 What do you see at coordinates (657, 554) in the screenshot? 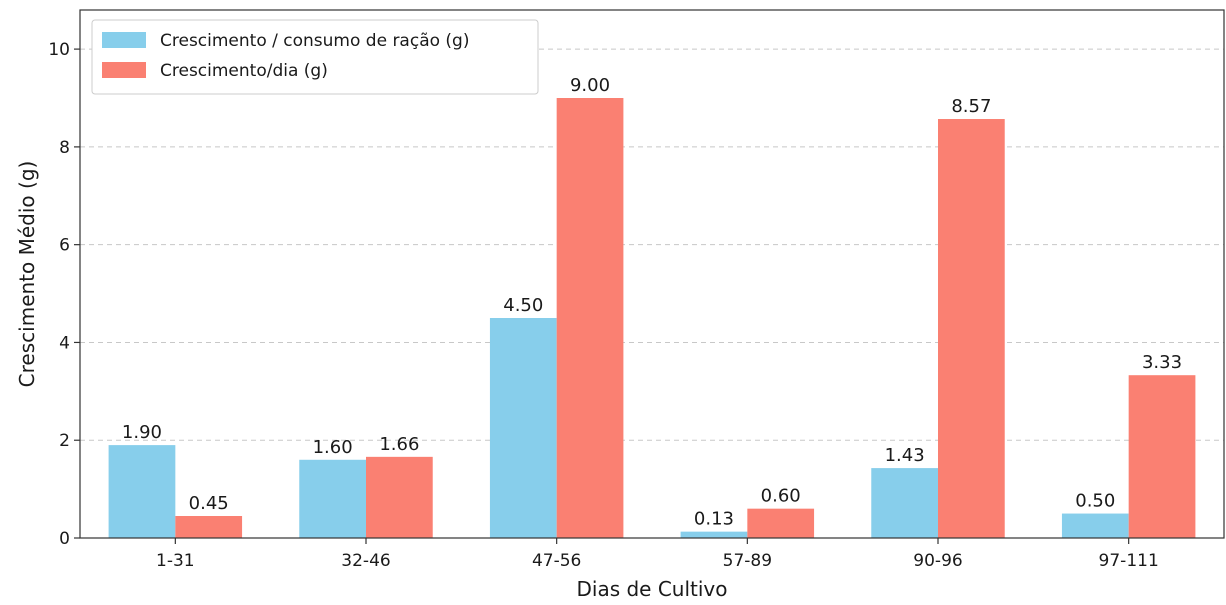
I see `x-axis: 1-31 32-46 47-56 57-89 90-96 97-111` at bounding box center [657, 554].